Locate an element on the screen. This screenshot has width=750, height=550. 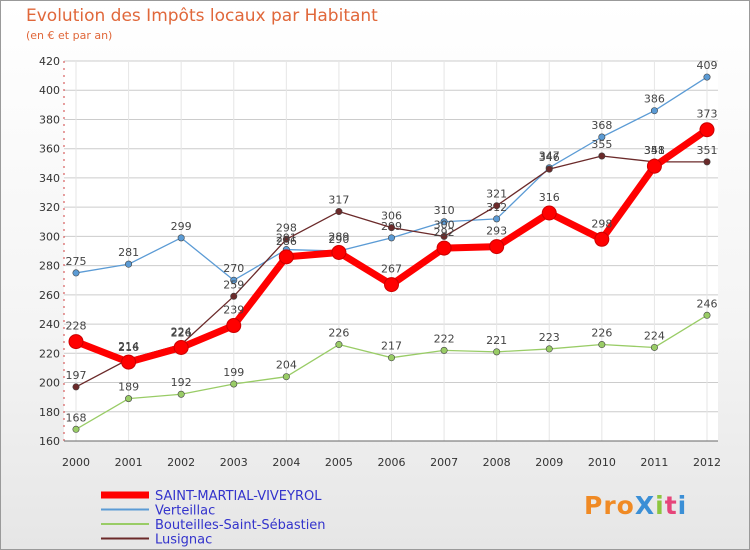
data-label: 292 is located at coordinates (444, 232).